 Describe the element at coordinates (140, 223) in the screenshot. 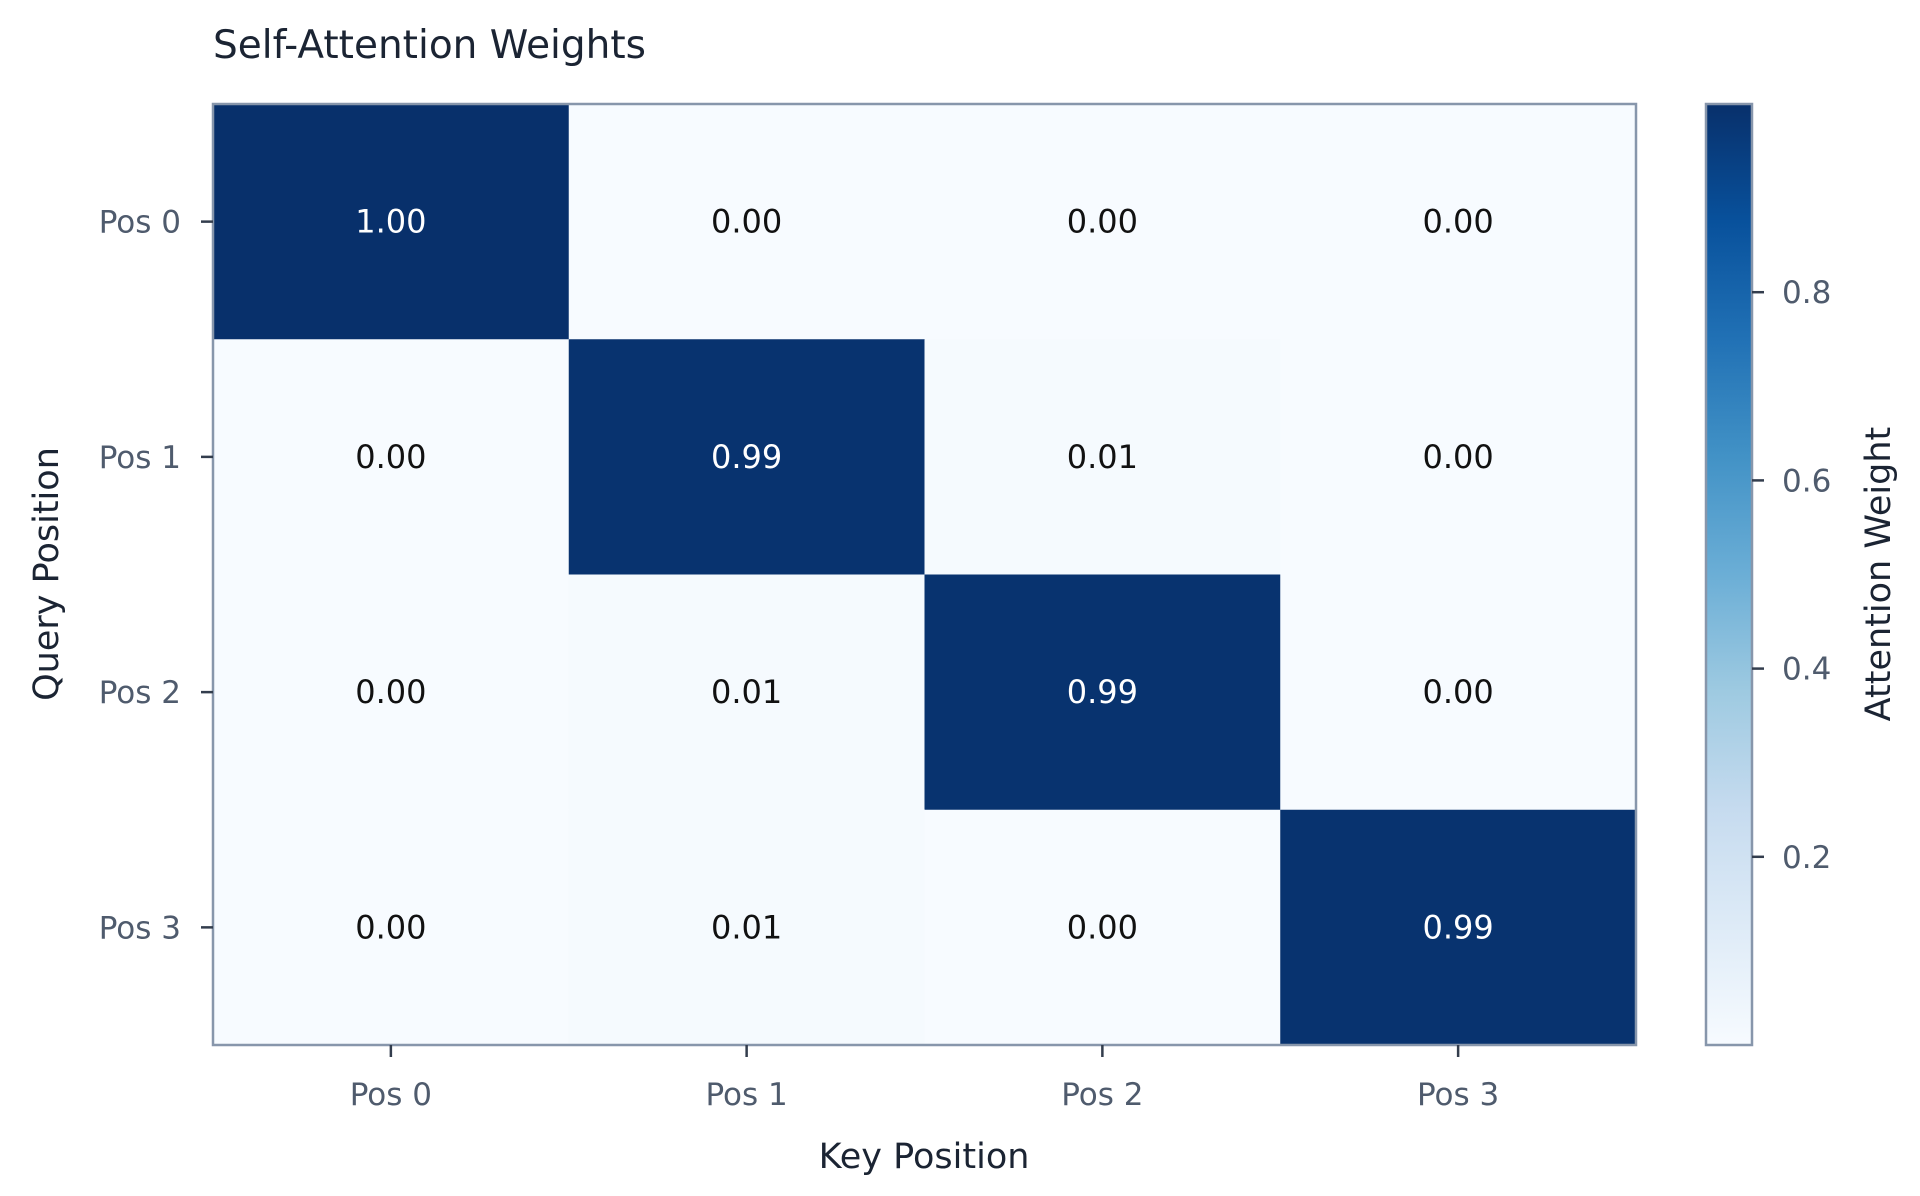

I see `y-tick-label: Pos 0` at that location.